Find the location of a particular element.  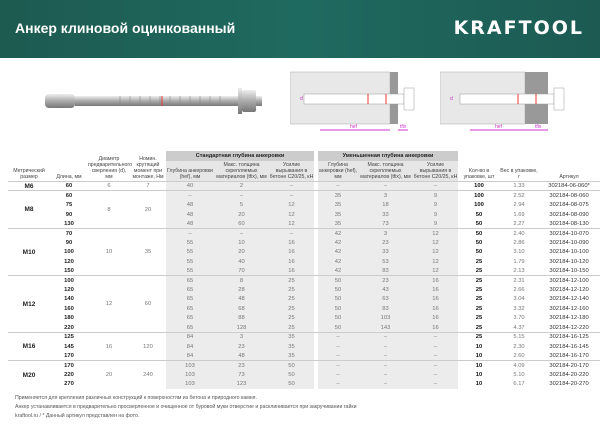

table-row: 120 55 40 16 42 53 12 25 1.79 302184-10-120 is located at coordinates (304, 262).